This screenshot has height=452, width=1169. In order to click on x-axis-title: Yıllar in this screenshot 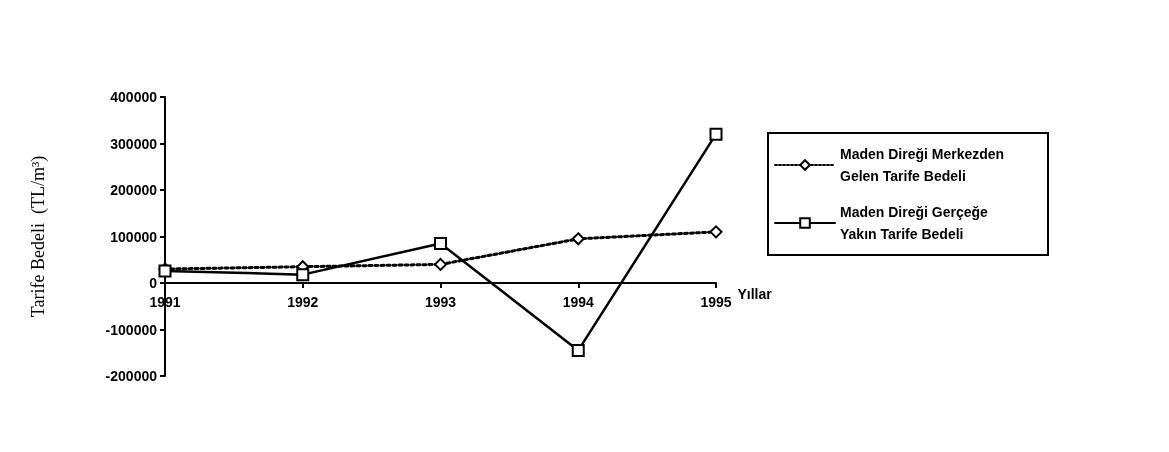, I will do `click(755, 294)`.